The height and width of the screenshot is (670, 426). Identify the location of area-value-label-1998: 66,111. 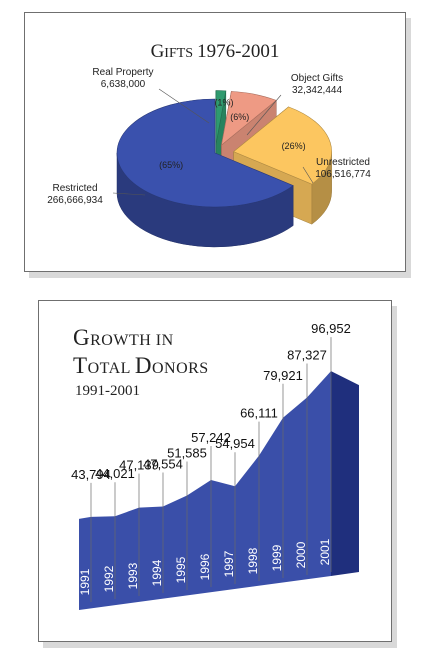
(259, 413).